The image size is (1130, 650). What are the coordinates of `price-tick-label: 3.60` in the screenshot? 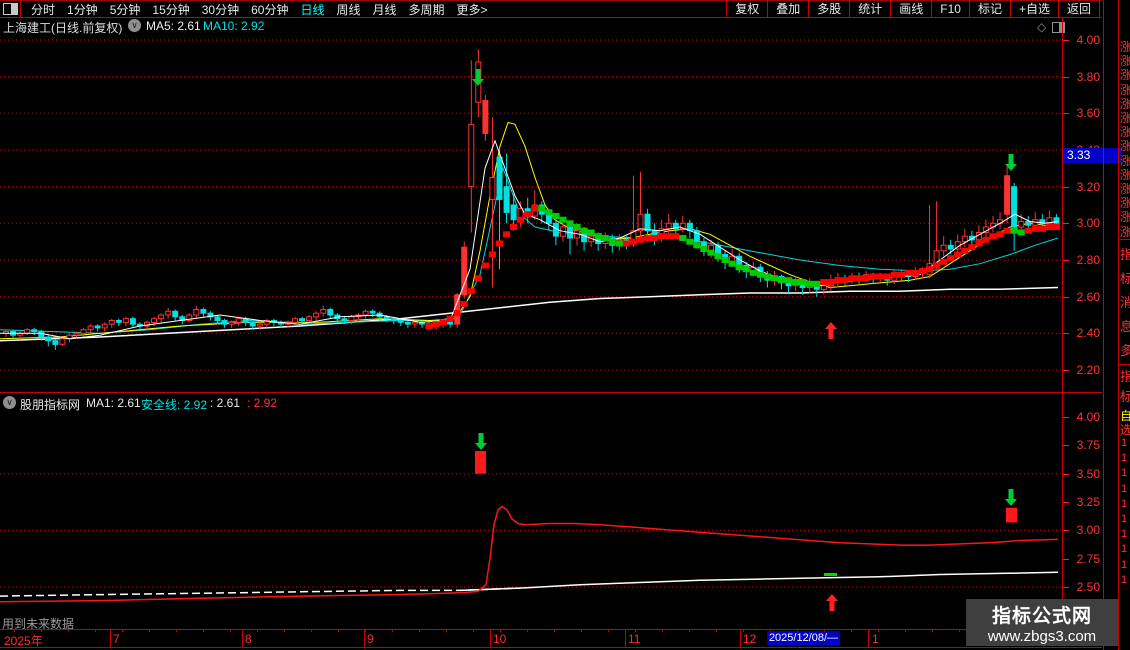 It's located at (1088, 113).